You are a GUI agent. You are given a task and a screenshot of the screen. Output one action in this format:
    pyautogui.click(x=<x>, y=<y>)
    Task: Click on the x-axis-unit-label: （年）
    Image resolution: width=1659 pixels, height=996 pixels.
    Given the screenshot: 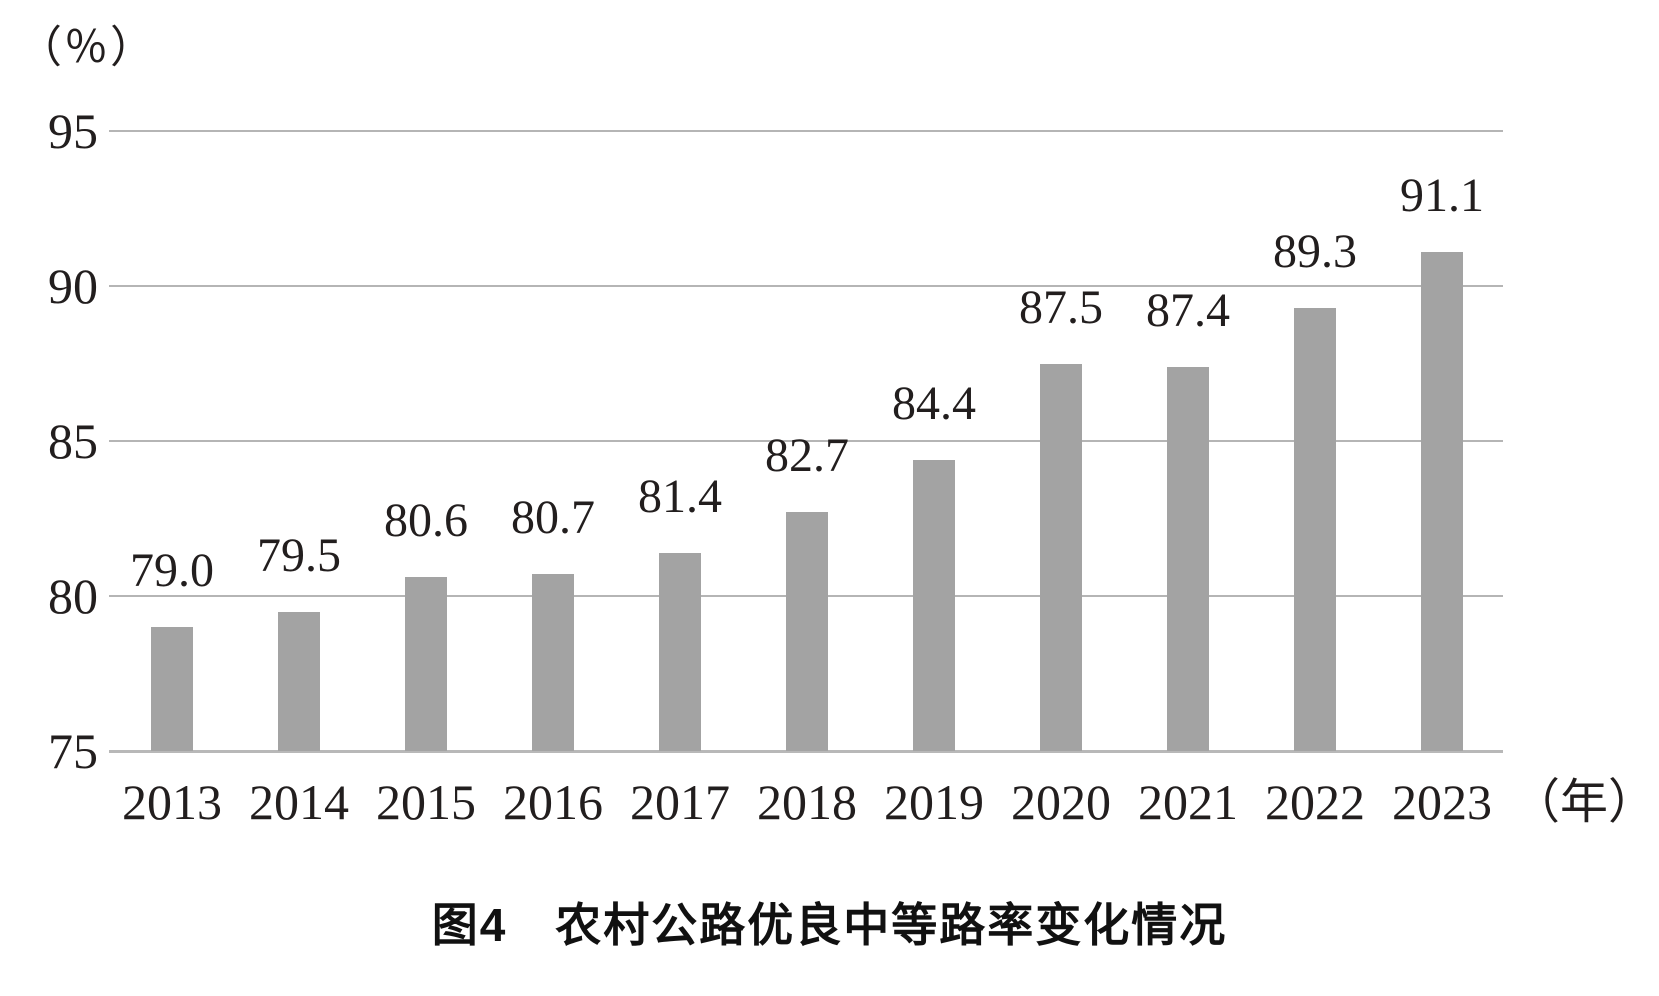 What is the action you would take?
    pyautogui.click(x=1584, y=802)
    